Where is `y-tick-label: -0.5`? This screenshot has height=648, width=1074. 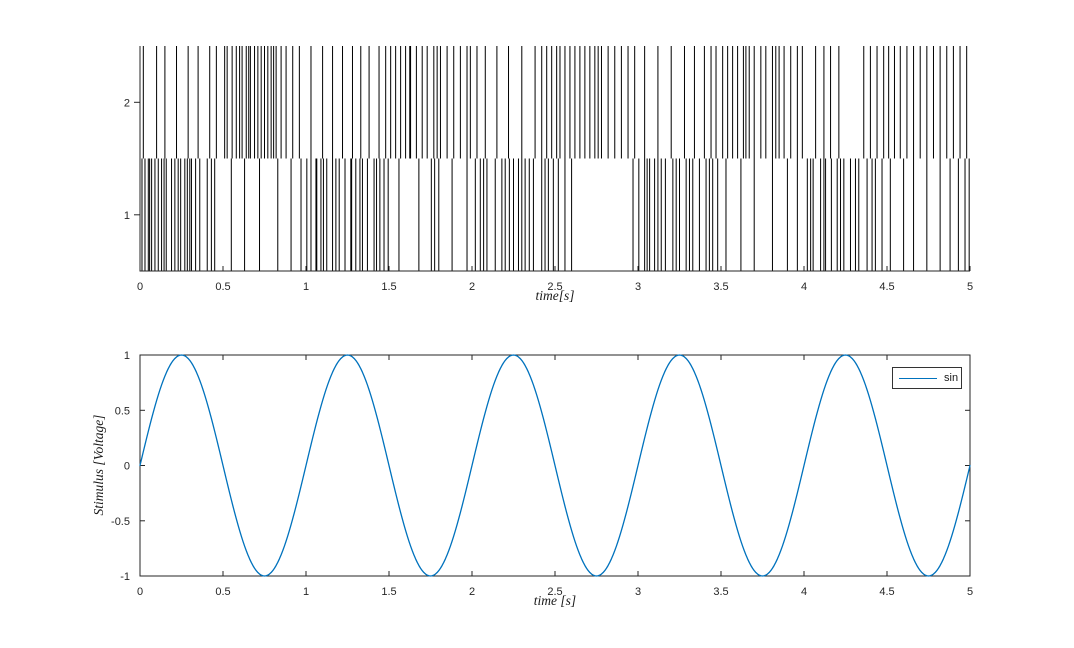
y-tick-label: -0.5 is located at coordinates (120, 522).